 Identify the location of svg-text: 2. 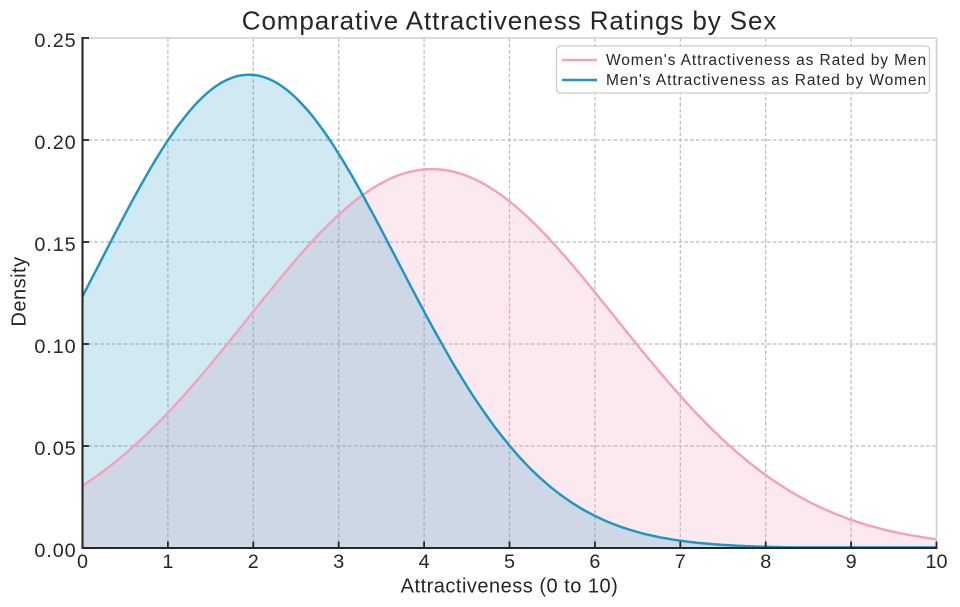
(253, 562).